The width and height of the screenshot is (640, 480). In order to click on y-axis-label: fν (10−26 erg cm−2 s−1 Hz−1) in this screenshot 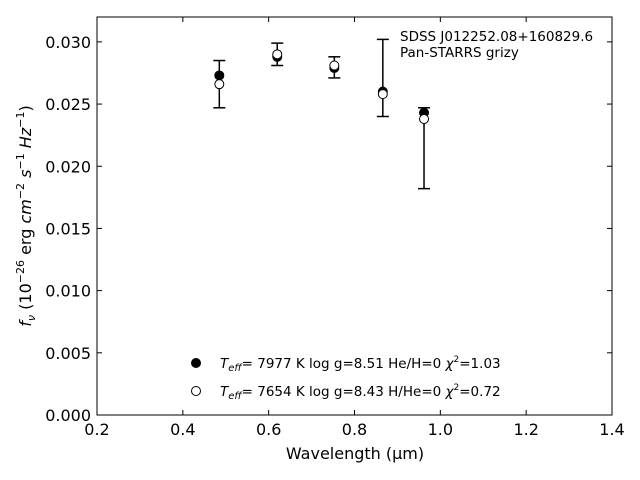, I will do `click(26, 215)`.